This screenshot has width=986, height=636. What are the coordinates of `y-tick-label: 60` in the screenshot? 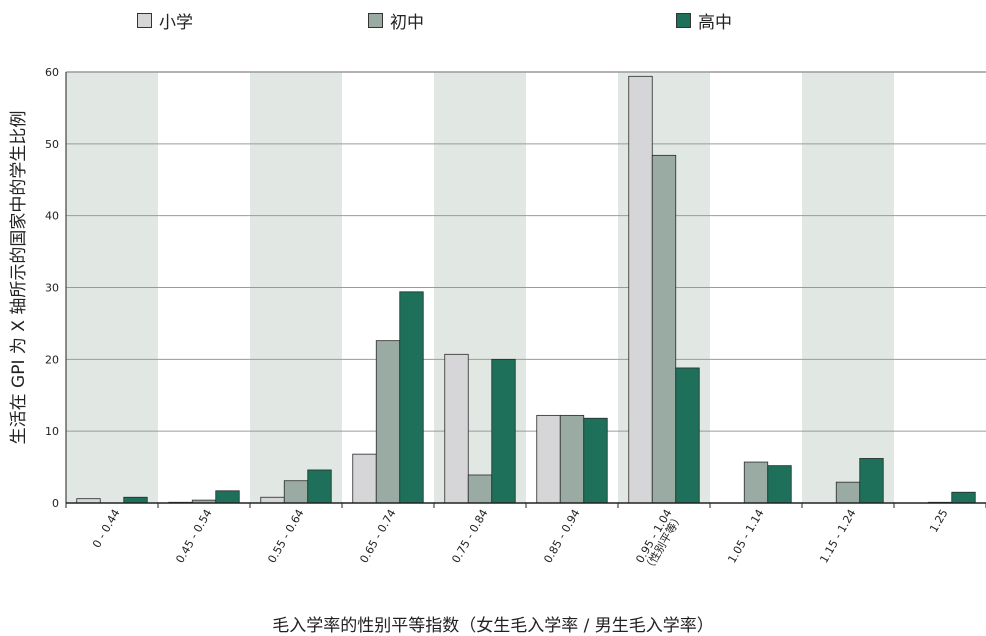 It's located at (52, 72).